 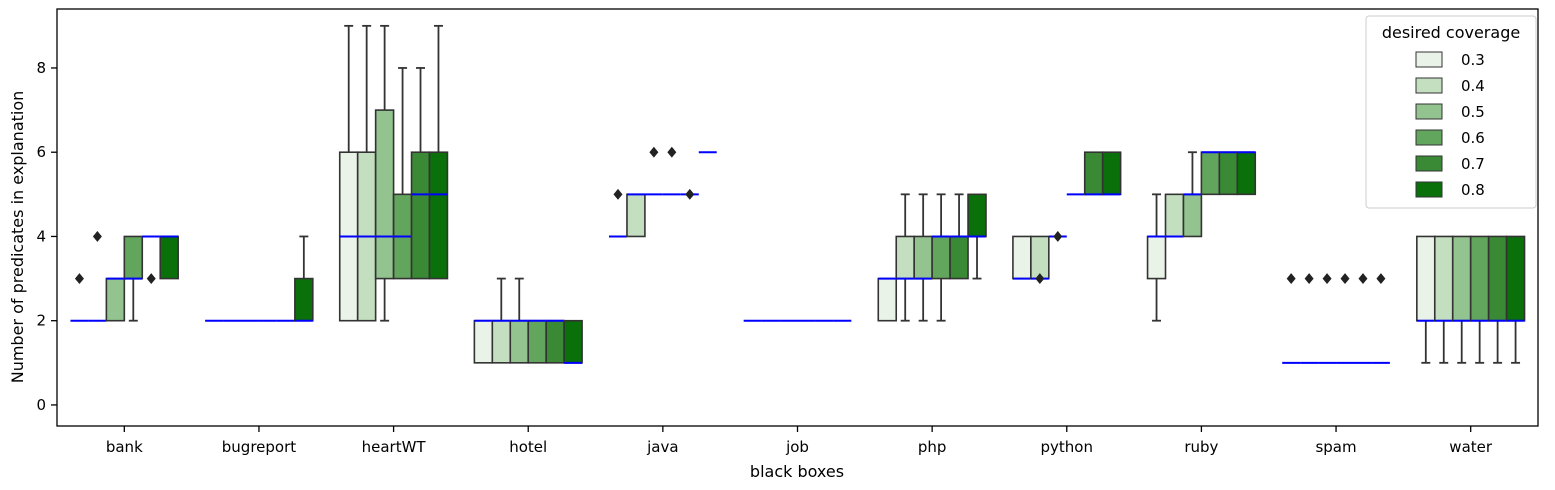 I want to click on legend-label-0.3: 0.3, so click(x=1473, y=60).